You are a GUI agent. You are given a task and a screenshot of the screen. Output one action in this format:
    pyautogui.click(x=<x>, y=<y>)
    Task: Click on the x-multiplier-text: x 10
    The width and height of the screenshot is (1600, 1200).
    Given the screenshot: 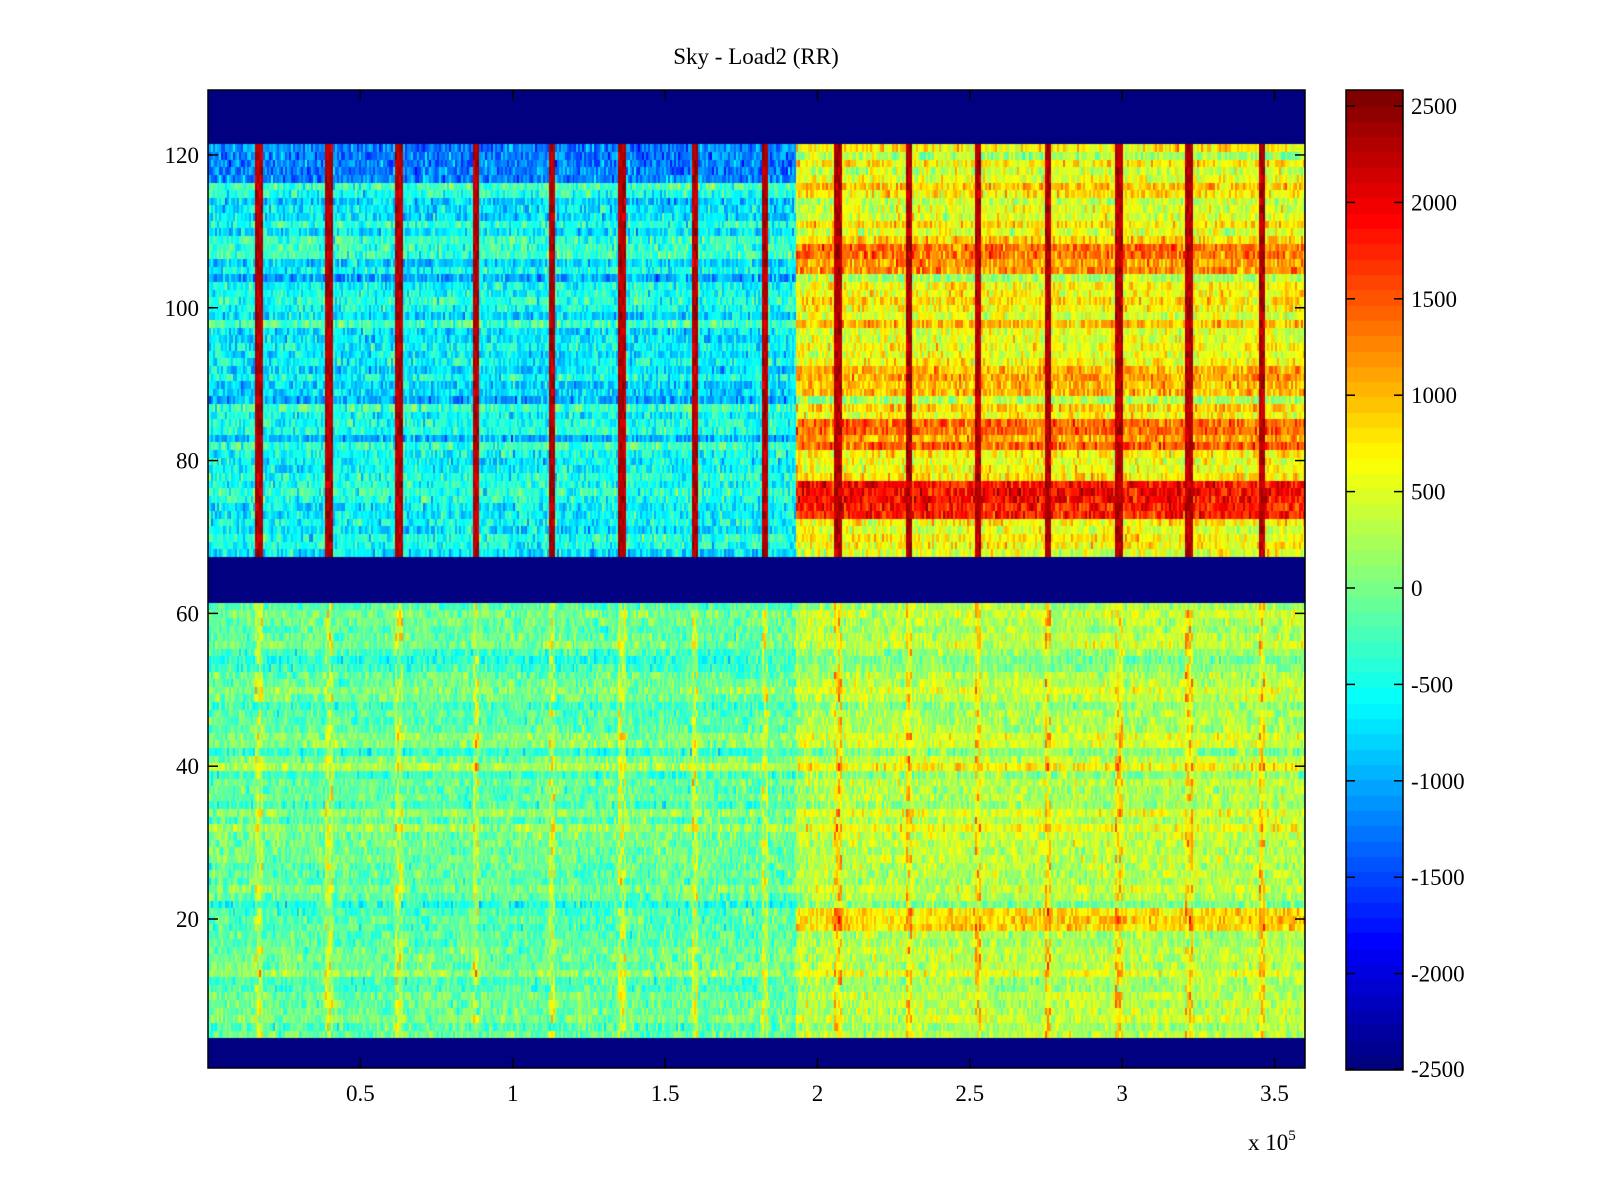 What is the action you would take?
    pyautogui.click(x=1268, y=1142)
    